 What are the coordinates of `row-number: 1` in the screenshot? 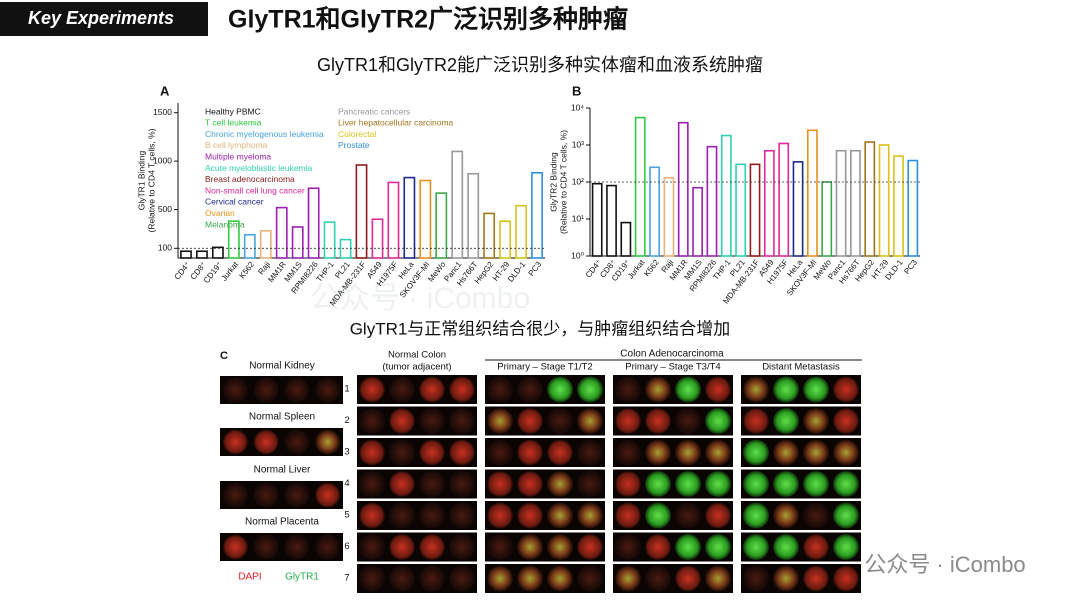 It's located at (346, 389).